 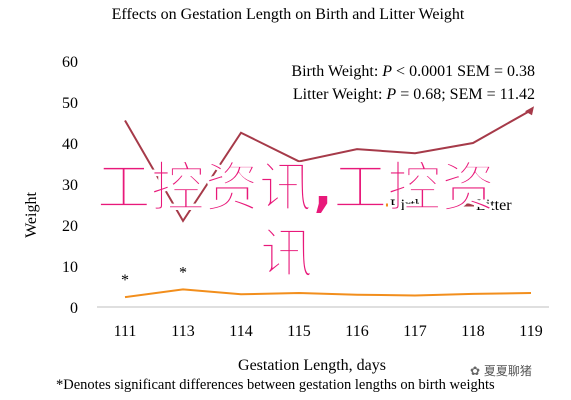 I want to click on stats-birth-prefix: Birth Weight:, so click(x=336, y=71).